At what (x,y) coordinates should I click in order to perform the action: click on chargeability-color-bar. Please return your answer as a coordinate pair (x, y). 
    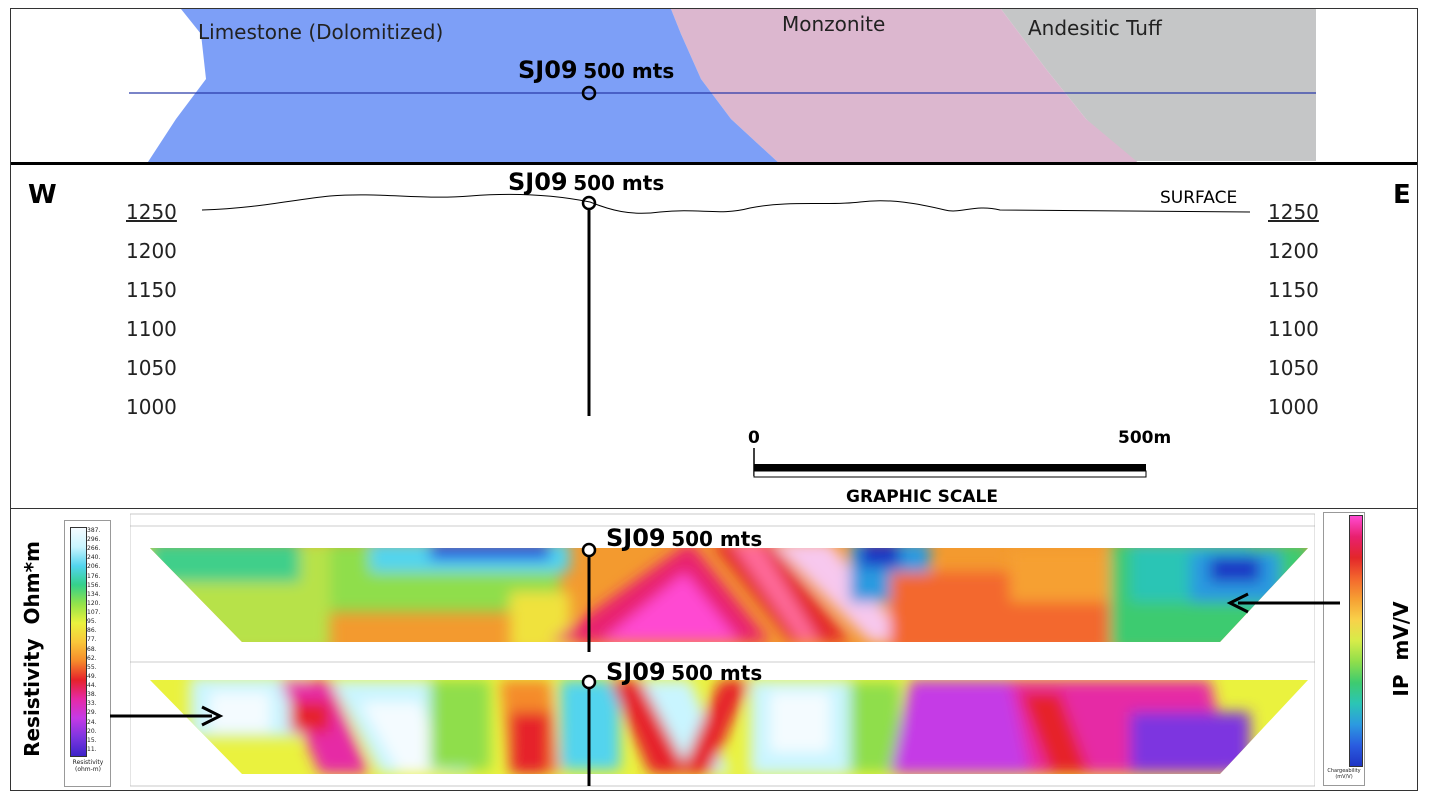
    Looking at the image, I should click on (1356, 641).